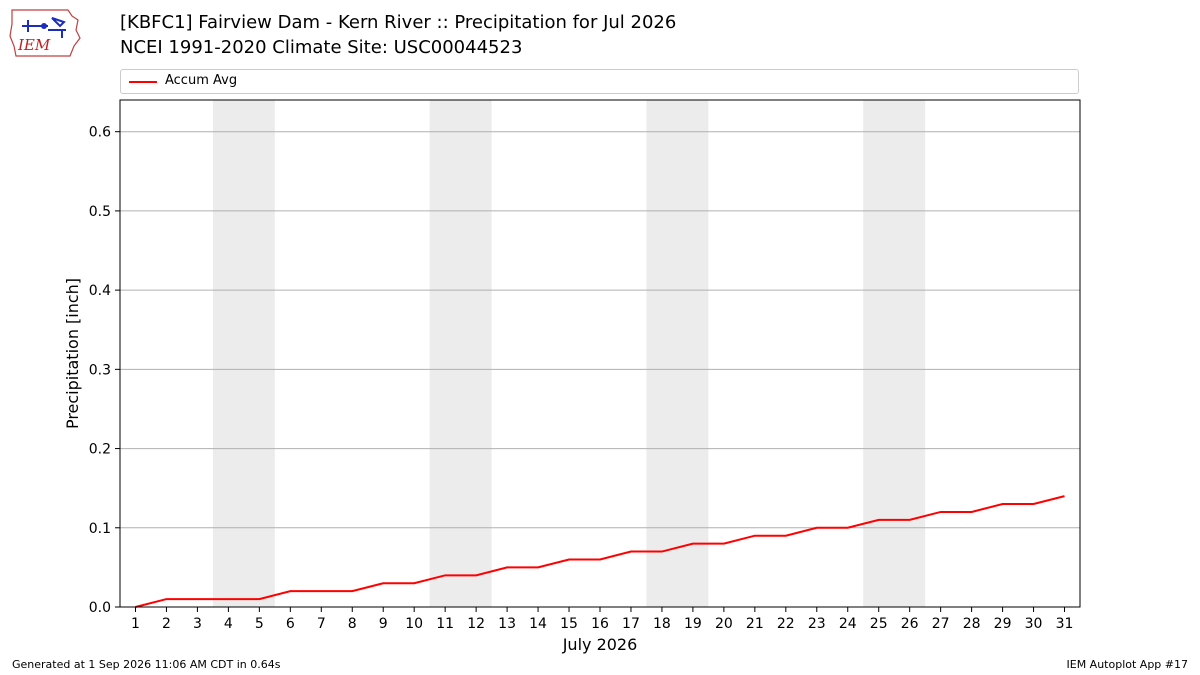 The image size is (1200, 675). Describe the element at coordinates (259, 624) in the screenshot. I see `x-tick-label: 5` at that location.